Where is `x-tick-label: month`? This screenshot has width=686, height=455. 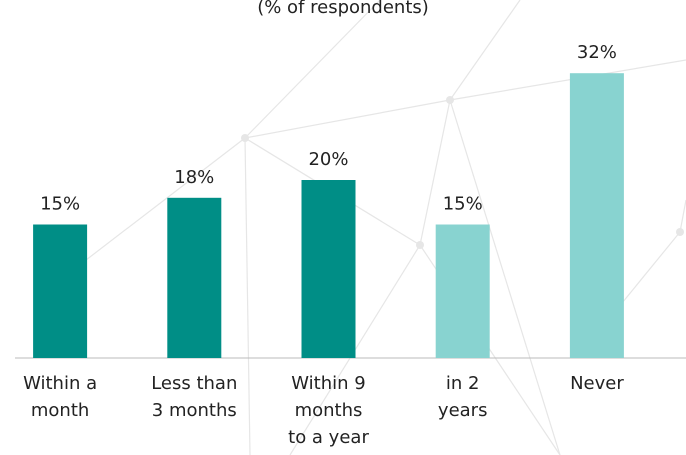 x-tick-label: month is located at coordinates (60, 410).